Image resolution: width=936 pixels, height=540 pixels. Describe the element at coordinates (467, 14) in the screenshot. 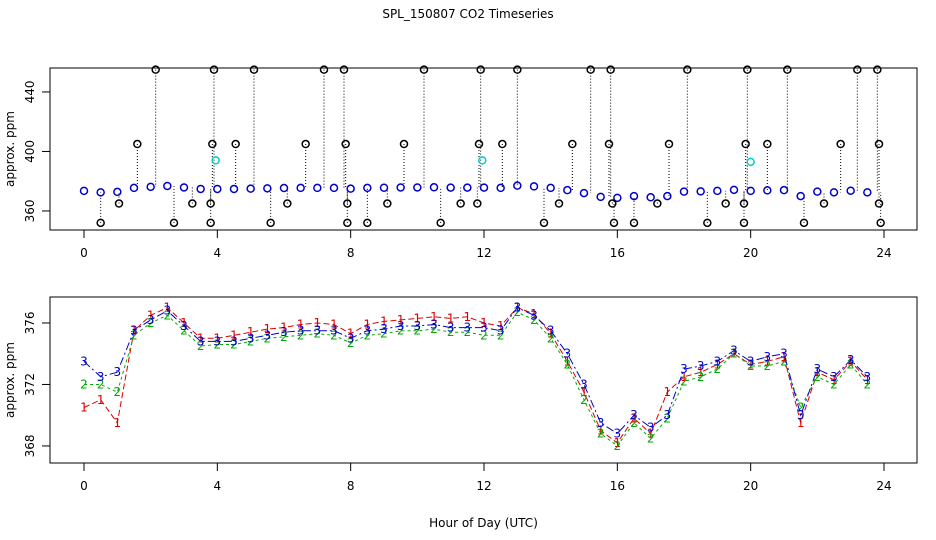

I see `chart-title: SPL_150807 CO2 Timeseries` at that location.